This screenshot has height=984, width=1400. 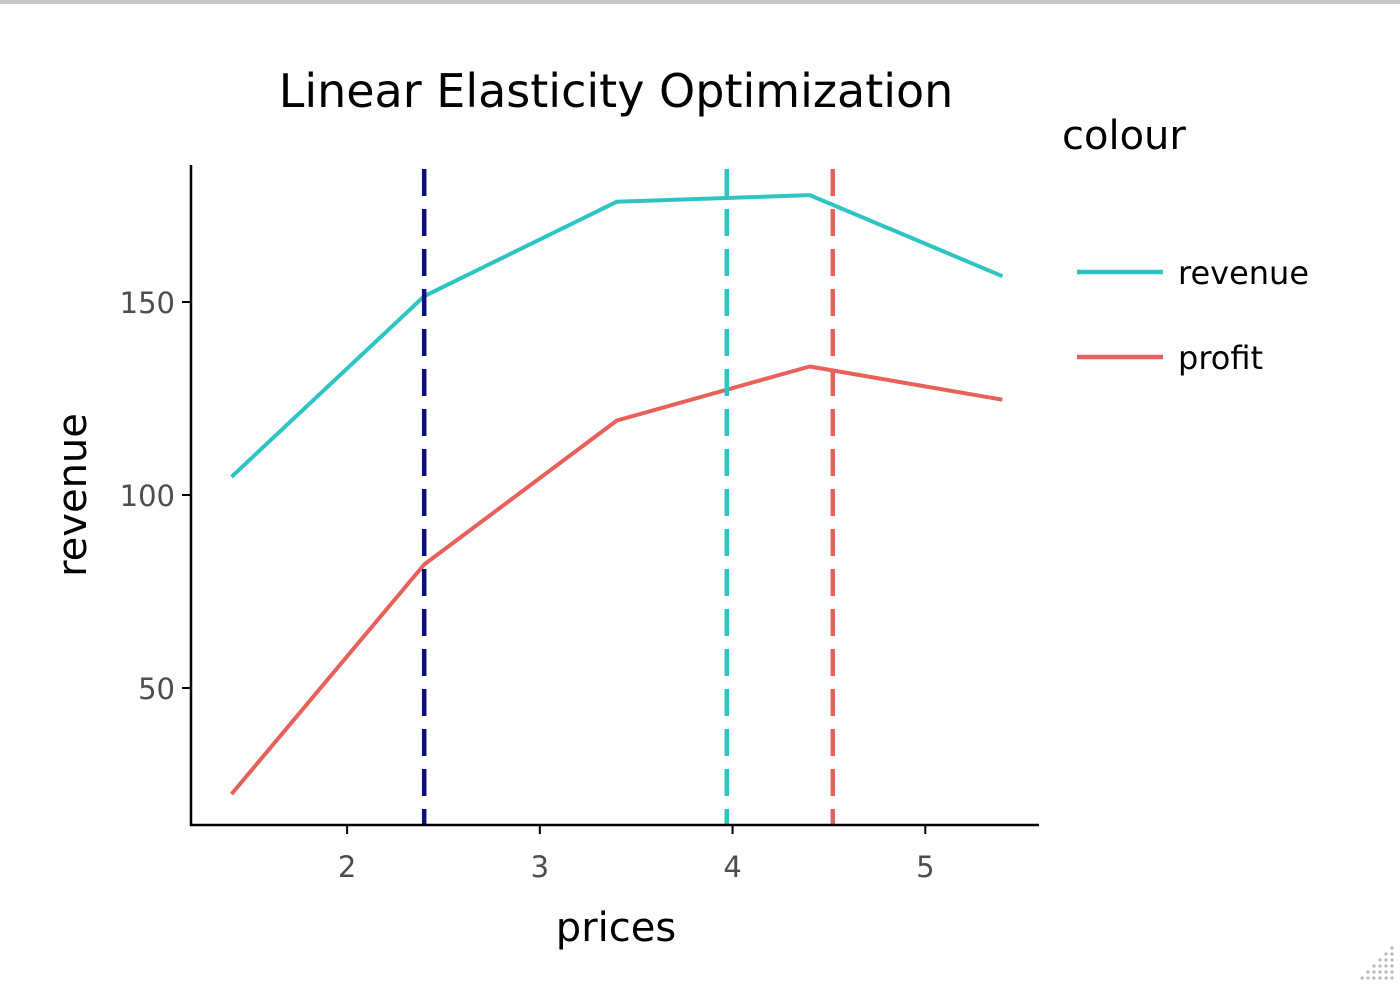 I want to click on y-axis-title: revenue, so click(x=73, y=495).